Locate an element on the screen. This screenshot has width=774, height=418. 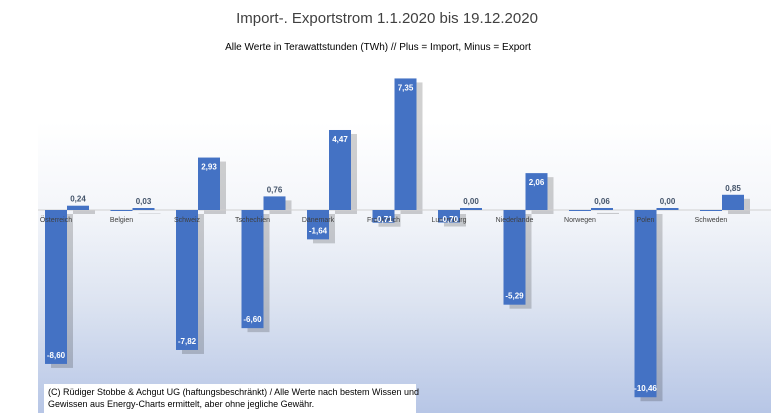
category-label: Schweiz is located at coordinates (187, 220).